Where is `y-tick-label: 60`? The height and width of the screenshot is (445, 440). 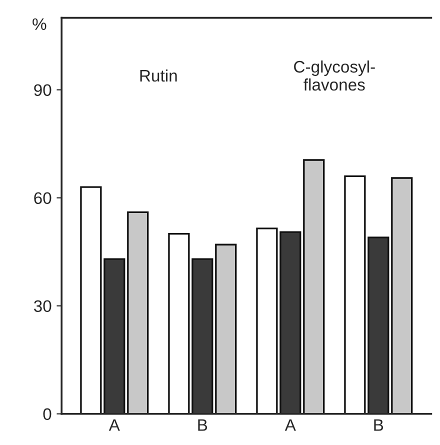
y-tick-label: 60 is located at coordinates (43, 198).